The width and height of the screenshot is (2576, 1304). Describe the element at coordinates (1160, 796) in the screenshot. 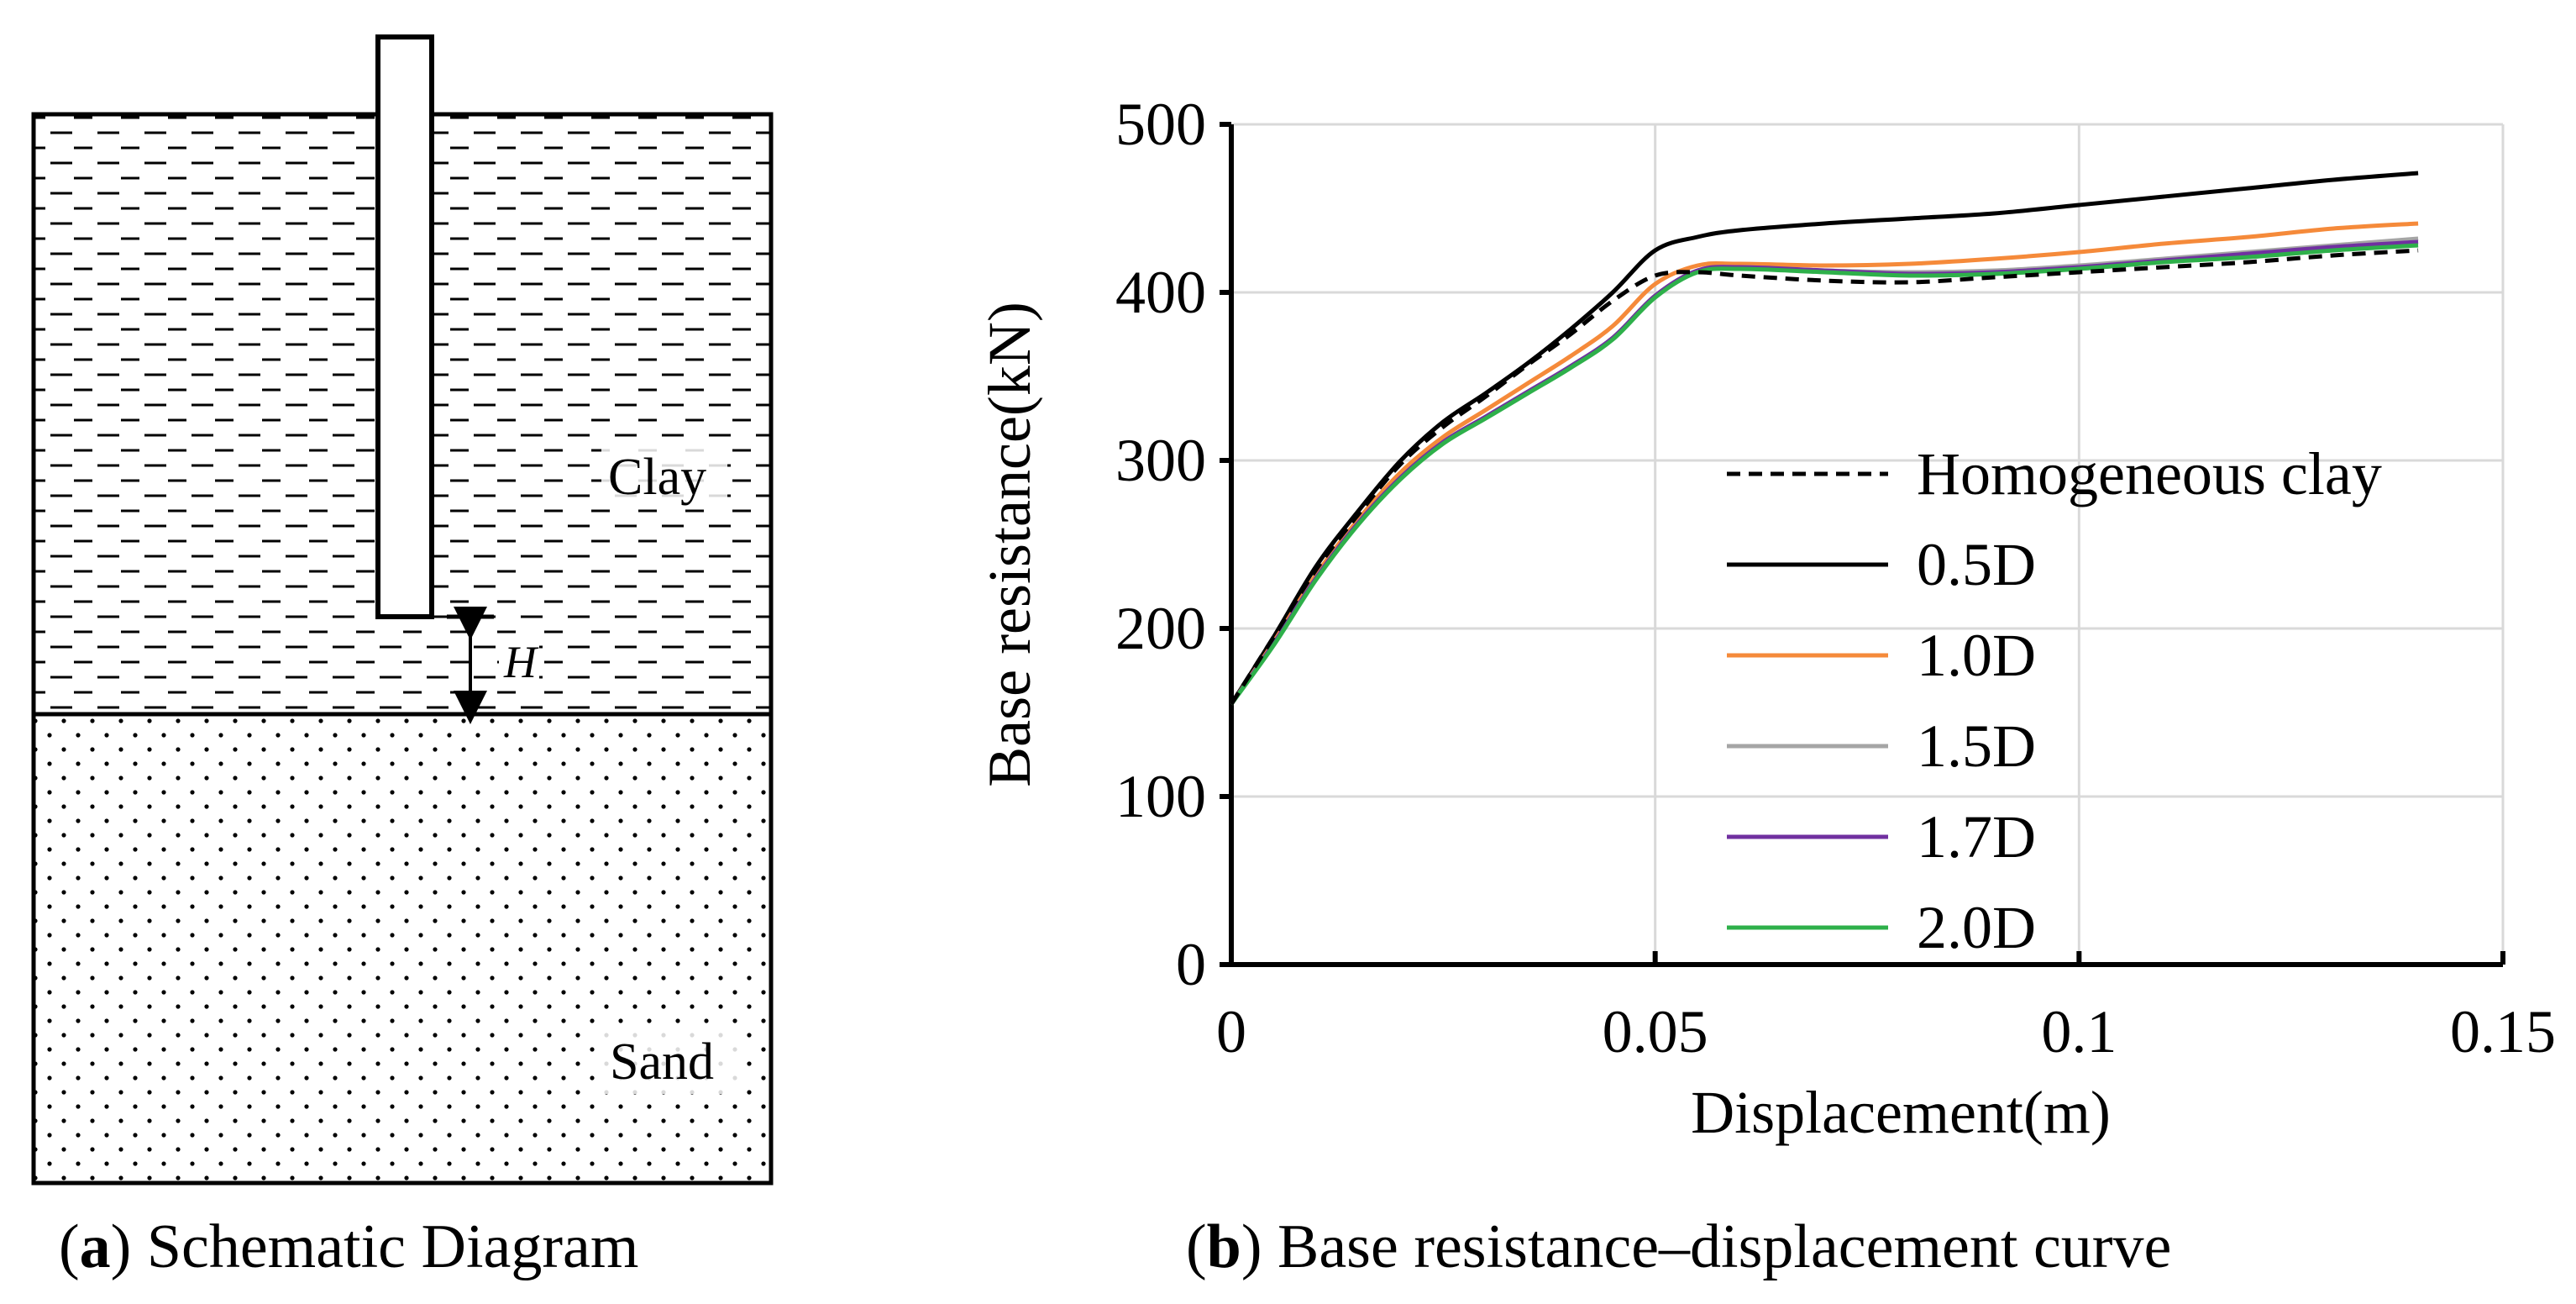

I see `y-tick-label: 100` at that location.